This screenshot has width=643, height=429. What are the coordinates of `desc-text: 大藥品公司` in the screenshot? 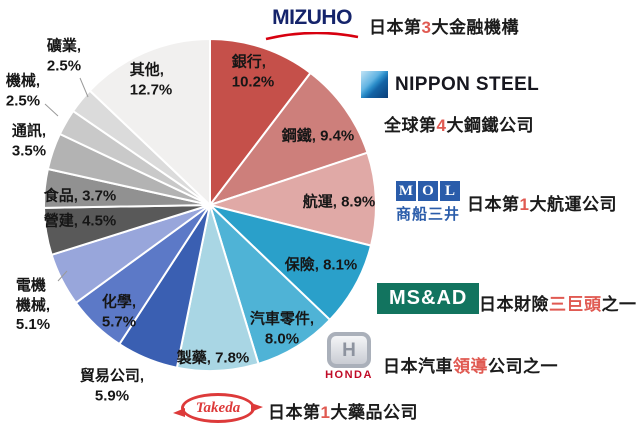 It's located at (374, 412).